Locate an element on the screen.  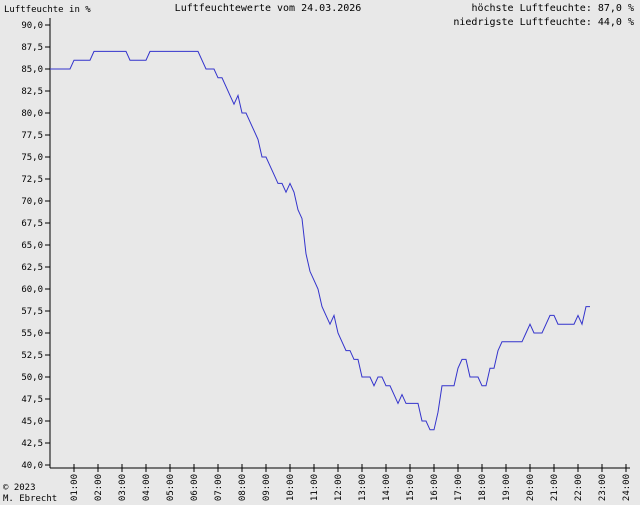
x-tick-label: 02:00 is located at coordinates (99, 487).